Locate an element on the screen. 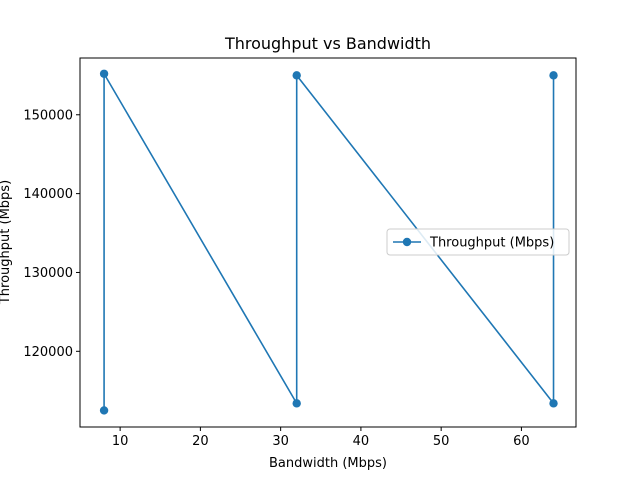 The image size is (640, 484). y-tick-label: 140000 is located at coordinates (48, 194).